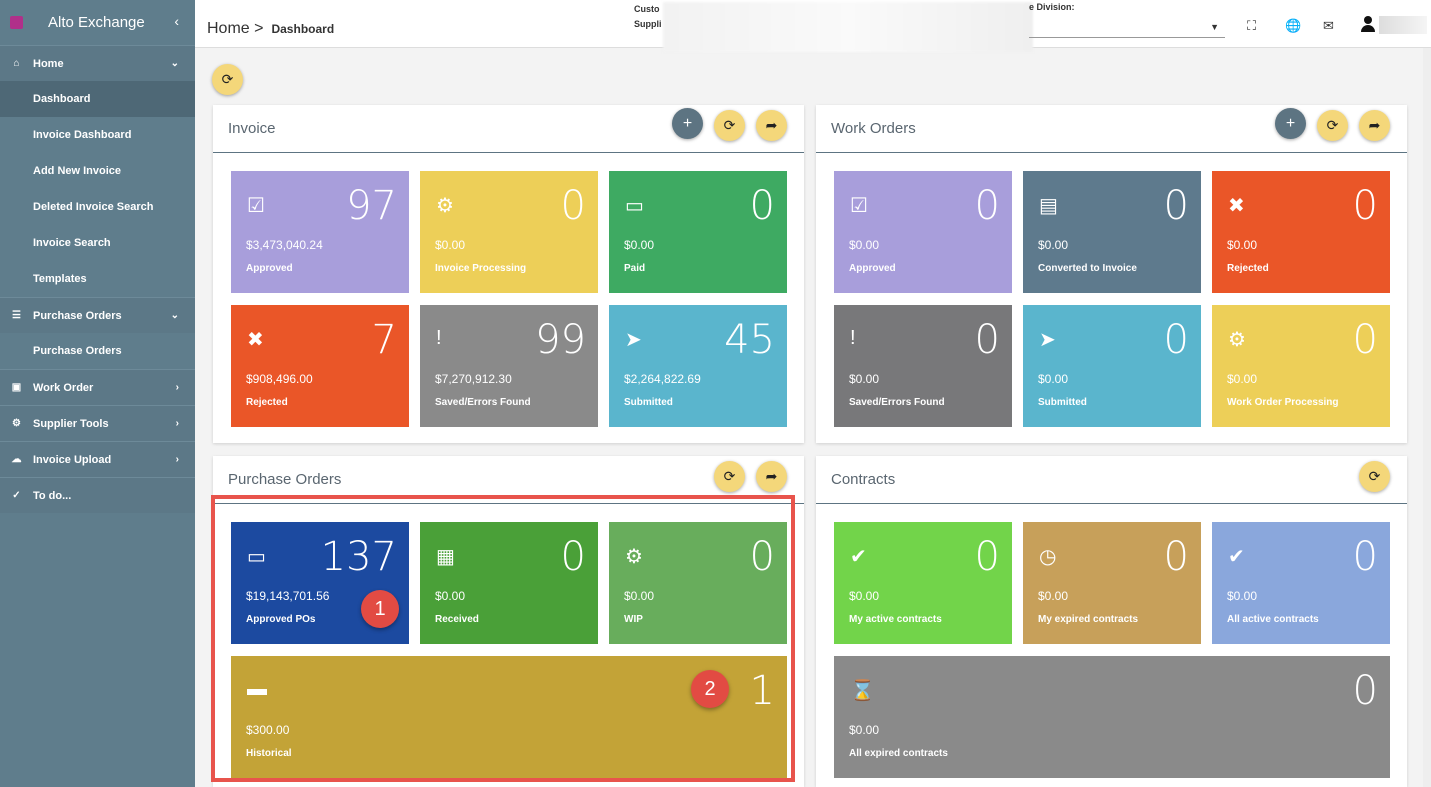  I want to click on tile-submitted: ➤ 0 $0.00 Submitted, so click(1112, 366).